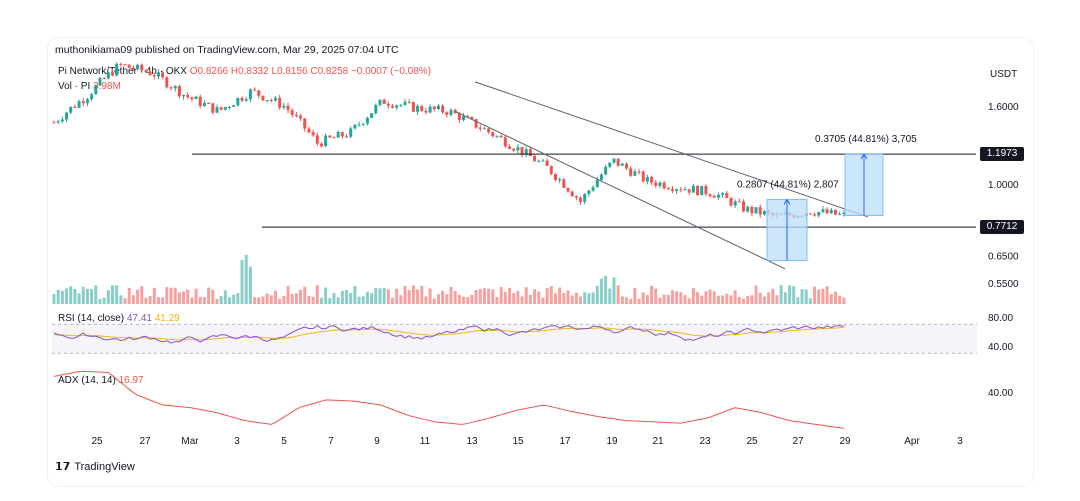 The width and height of the screenshot is (1080, 501). What do you see at coordinates (190, 441) in the screenshot?
I see `time-axis-label: Mar` at bounding box center [190, 441].